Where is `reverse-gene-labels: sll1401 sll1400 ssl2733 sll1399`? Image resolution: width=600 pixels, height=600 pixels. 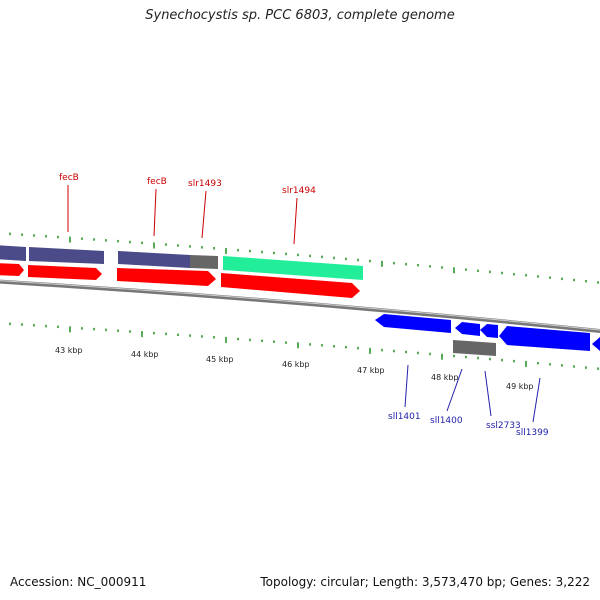
reverse-gene-labels: sll1401 sll1400 ssl2733 sll1399 is located at coordinates (468, 401).